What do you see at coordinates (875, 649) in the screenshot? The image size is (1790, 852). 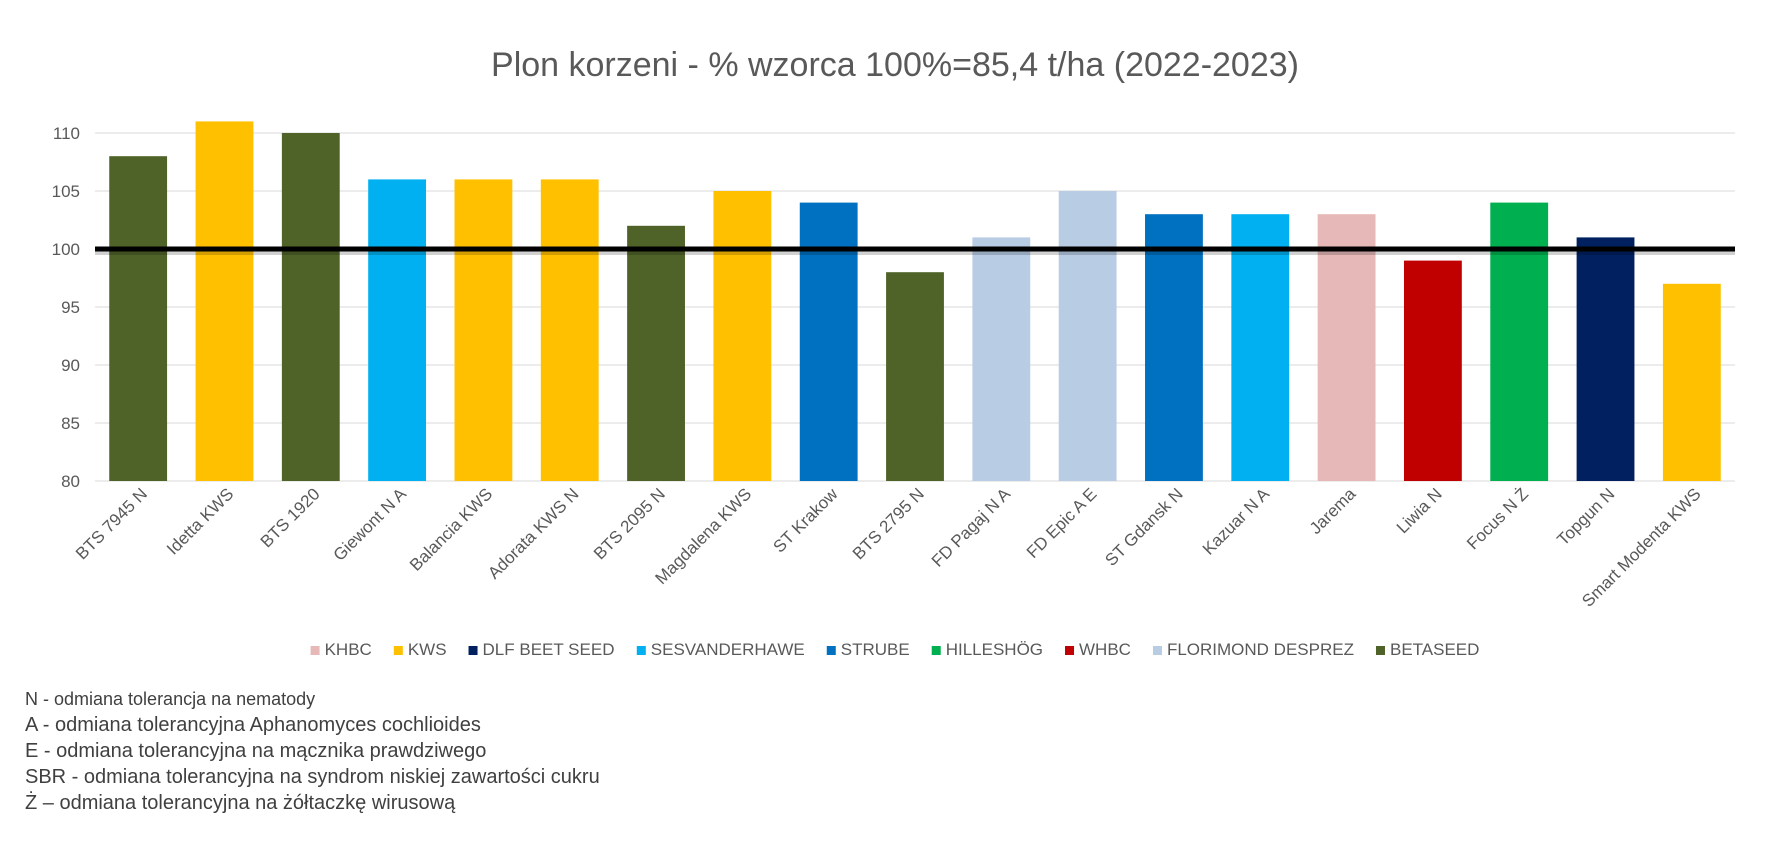 I see `legend-label: STRUBE` at bounding box center [875, 649].